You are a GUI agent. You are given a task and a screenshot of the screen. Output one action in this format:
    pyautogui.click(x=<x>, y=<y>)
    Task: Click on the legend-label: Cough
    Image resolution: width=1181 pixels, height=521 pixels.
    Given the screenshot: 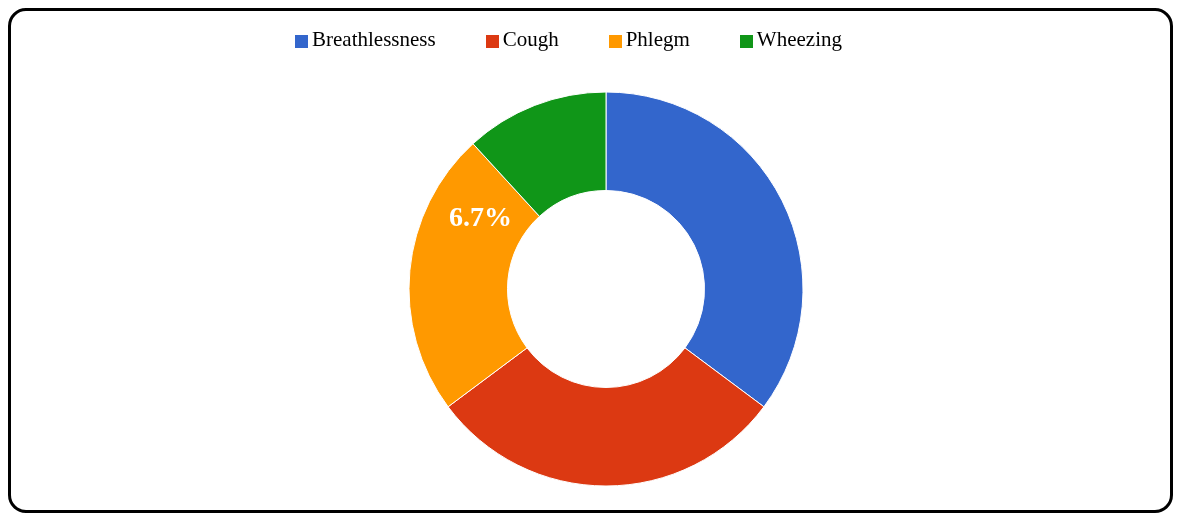 What is the action you would take?
    pyautogui.click(x=530, y=39)
    